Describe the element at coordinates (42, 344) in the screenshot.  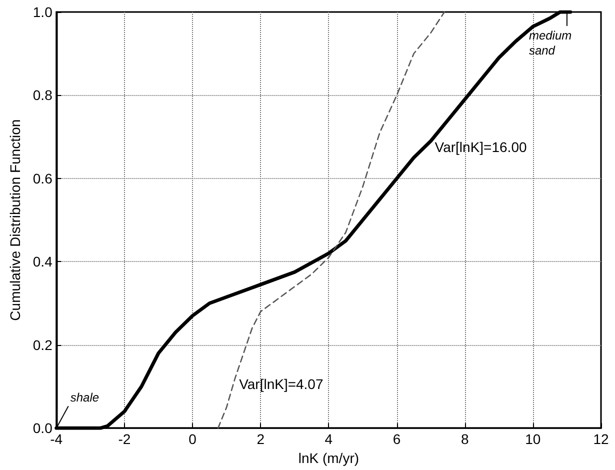
I see `y-tick-label: 0.2` at that location.